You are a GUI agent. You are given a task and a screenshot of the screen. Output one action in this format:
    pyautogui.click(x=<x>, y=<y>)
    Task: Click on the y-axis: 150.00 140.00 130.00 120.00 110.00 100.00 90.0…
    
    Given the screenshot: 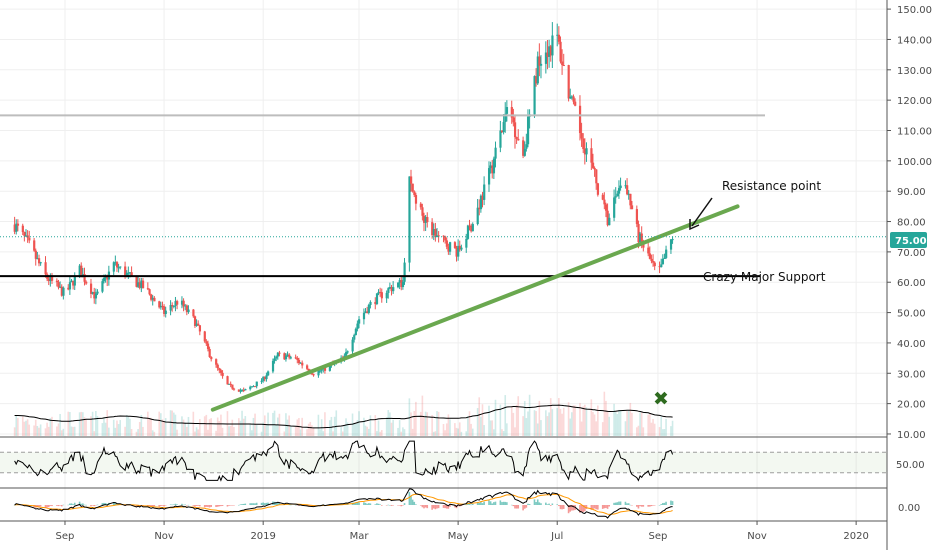 What is the action you would take?
    pyautogui.click(x=909, y=223)
    